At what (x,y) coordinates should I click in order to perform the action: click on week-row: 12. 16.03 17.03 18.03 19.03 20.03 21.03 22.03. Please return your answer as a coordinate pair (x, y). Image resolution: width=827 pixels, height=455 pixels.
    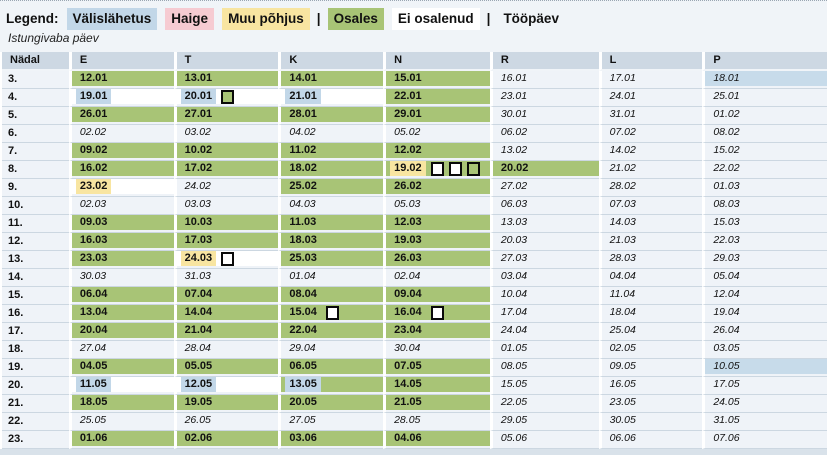
    Looking at the image, I should click on (414, 242).